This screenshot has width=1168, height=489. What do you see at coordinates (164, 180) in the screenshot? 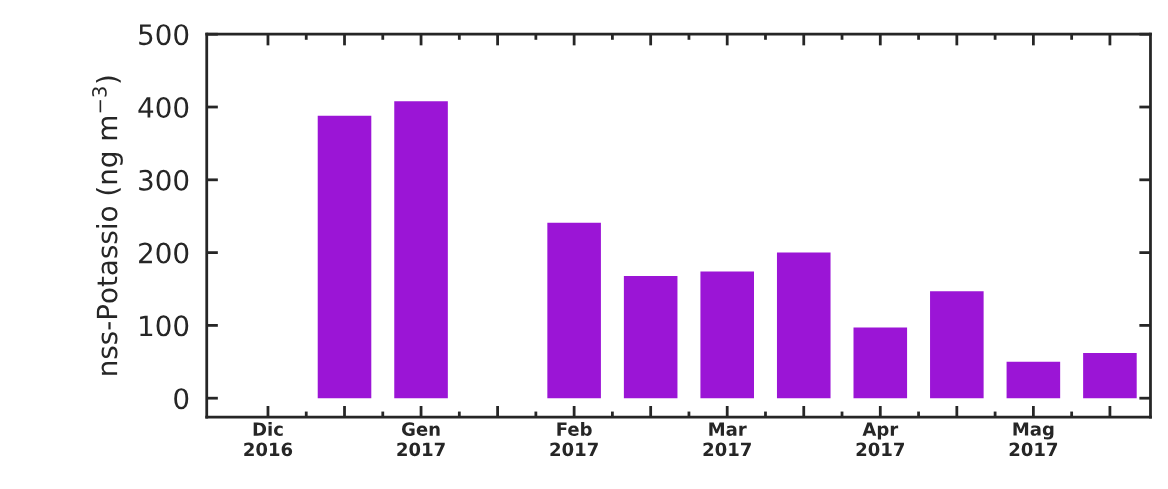
I see `y-tick-label: 300` at bounding box center [164, 180].